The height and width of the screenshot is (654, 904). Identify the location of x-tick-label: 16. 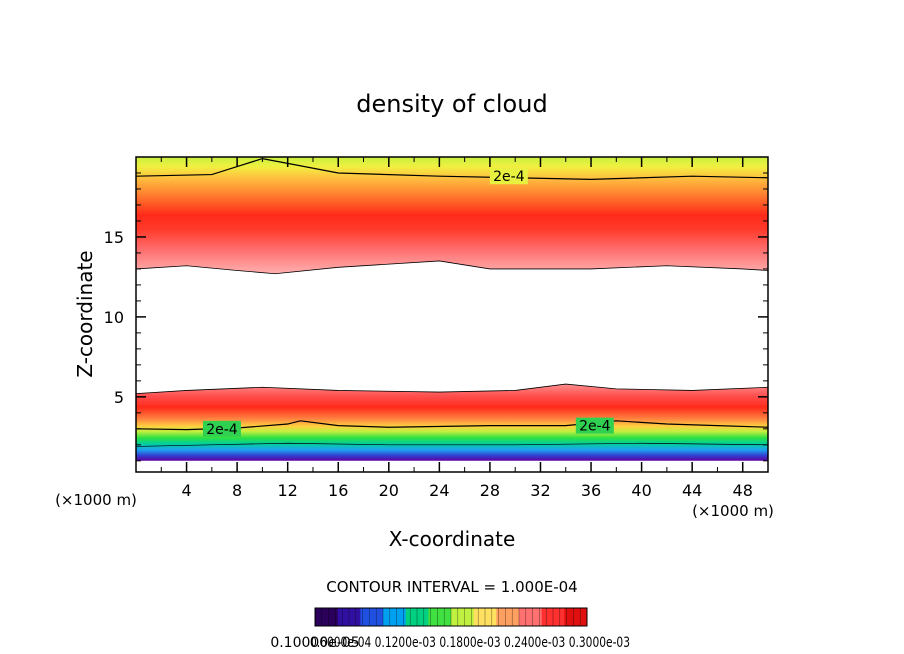
(338, 490).